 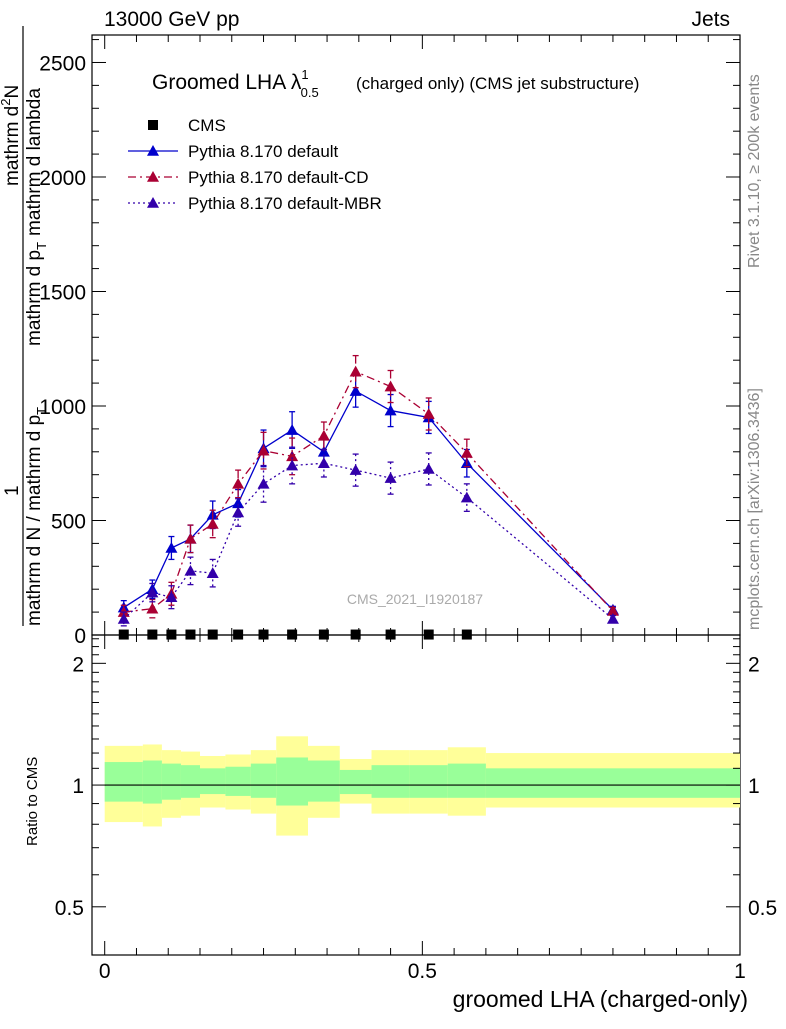 I want to click on x-axis-label: groomed LHA (charged-only), so click(x=600, y=999).